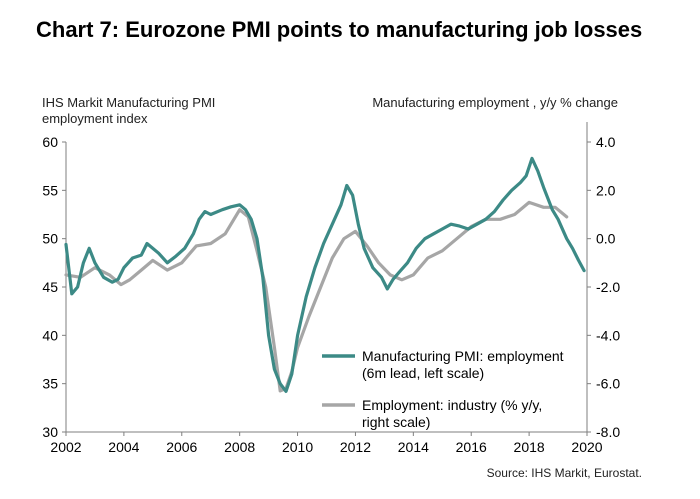 The width and height of the screenshot is (700, 499). What do you see at coordinates (297, 447) in the screenshot?
I see `x-tick-label: 2010` at bounding box center [297, 447].